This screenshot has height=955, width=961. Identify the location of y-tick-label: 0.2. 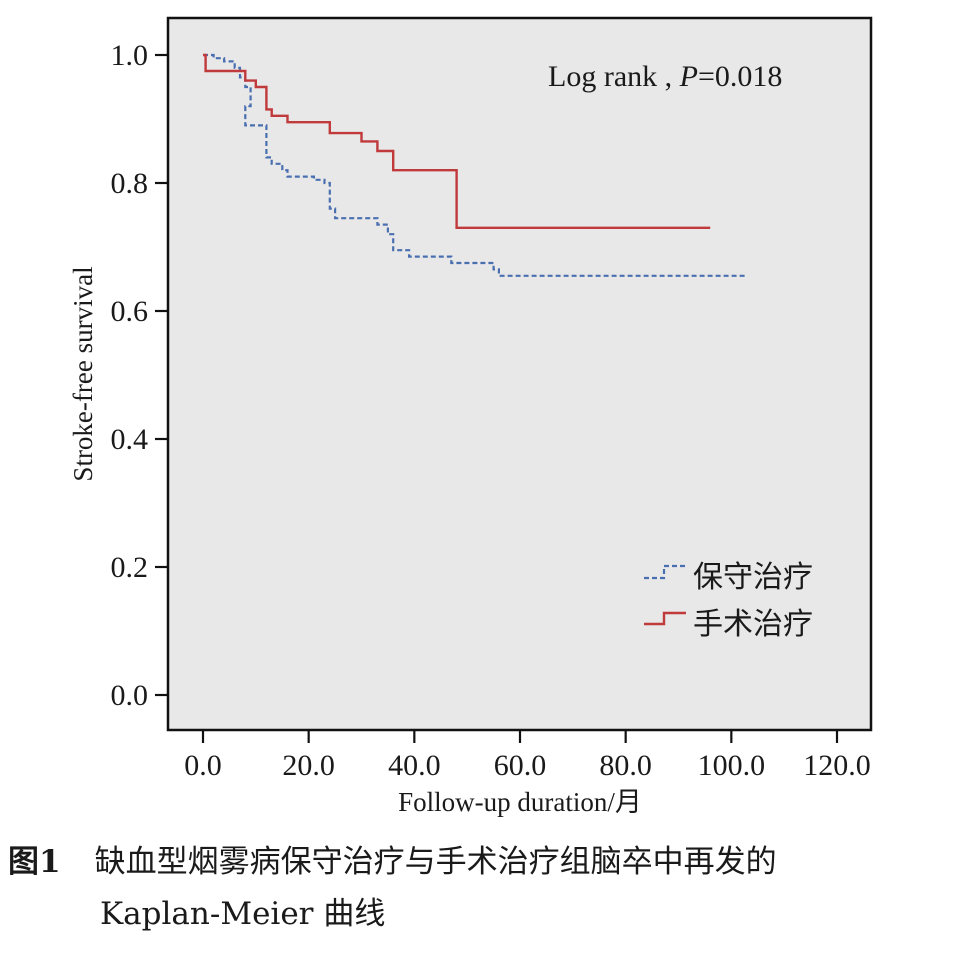
(130, 567).